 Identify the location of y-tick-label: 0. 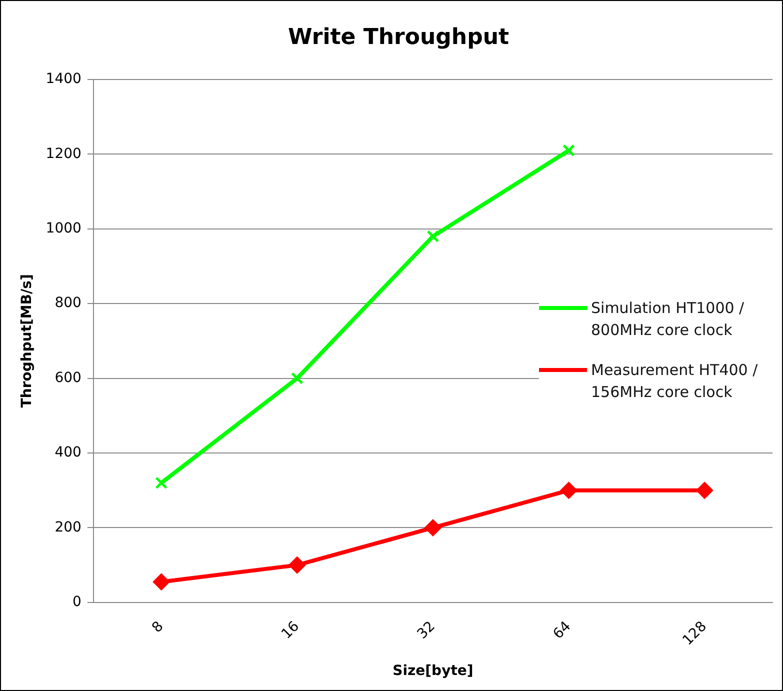
(77, 602).